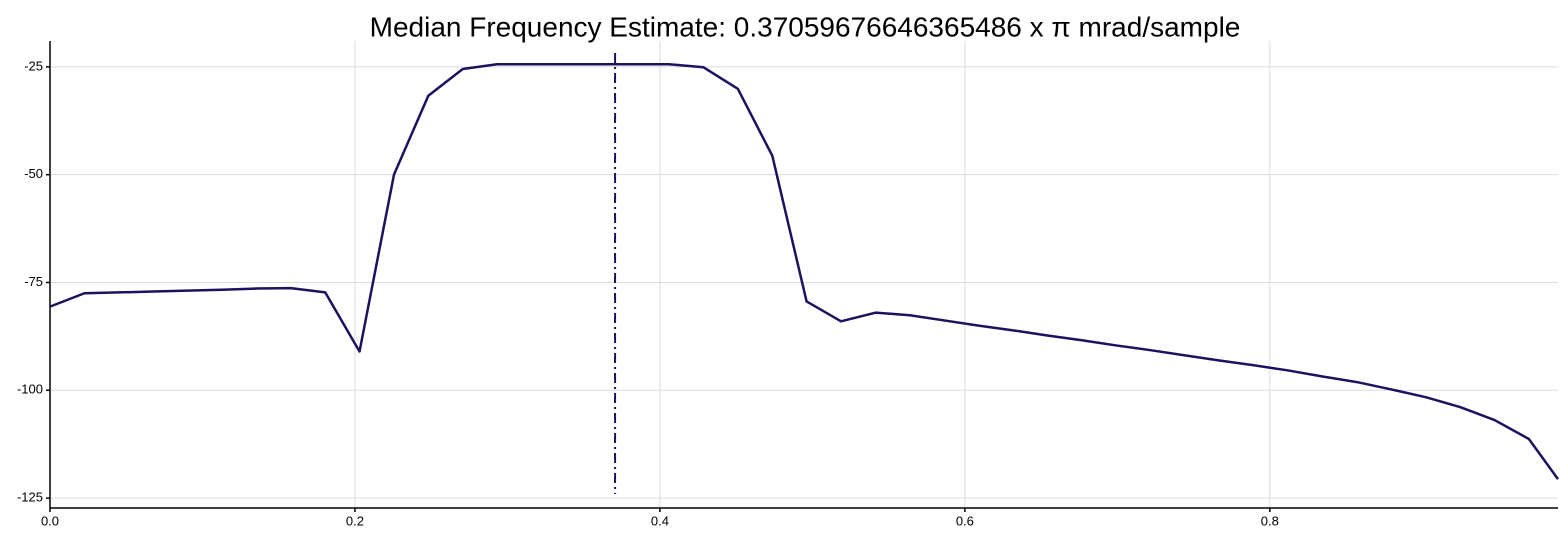 This screenshot has height=550, width=1561. Describe the element at coordinates (33, 173) in the screenshot. I see `y-tick-label: -50` at that location.